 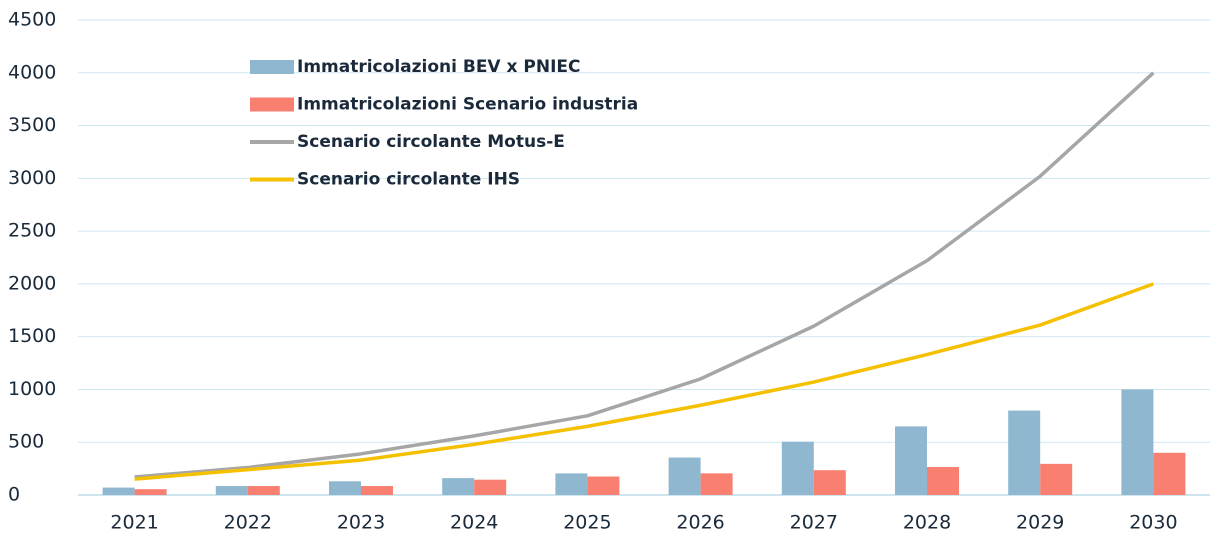 I want to click on x-tick-label: 2024, so click(x=474, y=523).